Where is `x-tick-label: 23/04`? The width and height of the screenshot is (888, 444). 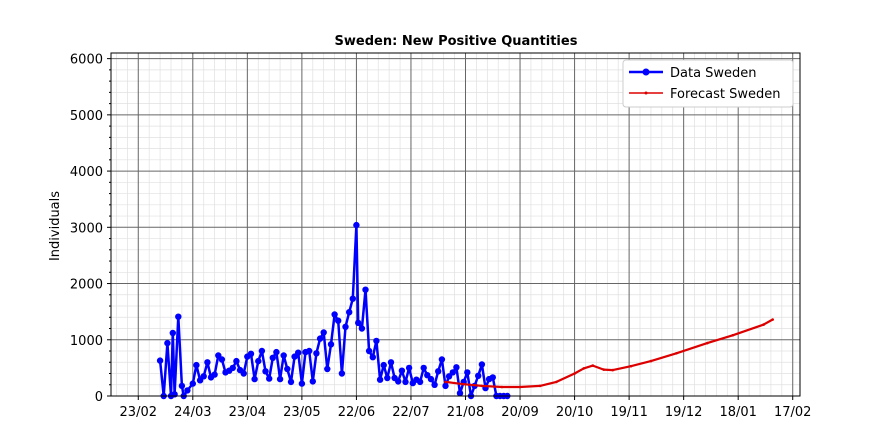
x-tick-label: 23/04 is located at coordinates (247, 412).